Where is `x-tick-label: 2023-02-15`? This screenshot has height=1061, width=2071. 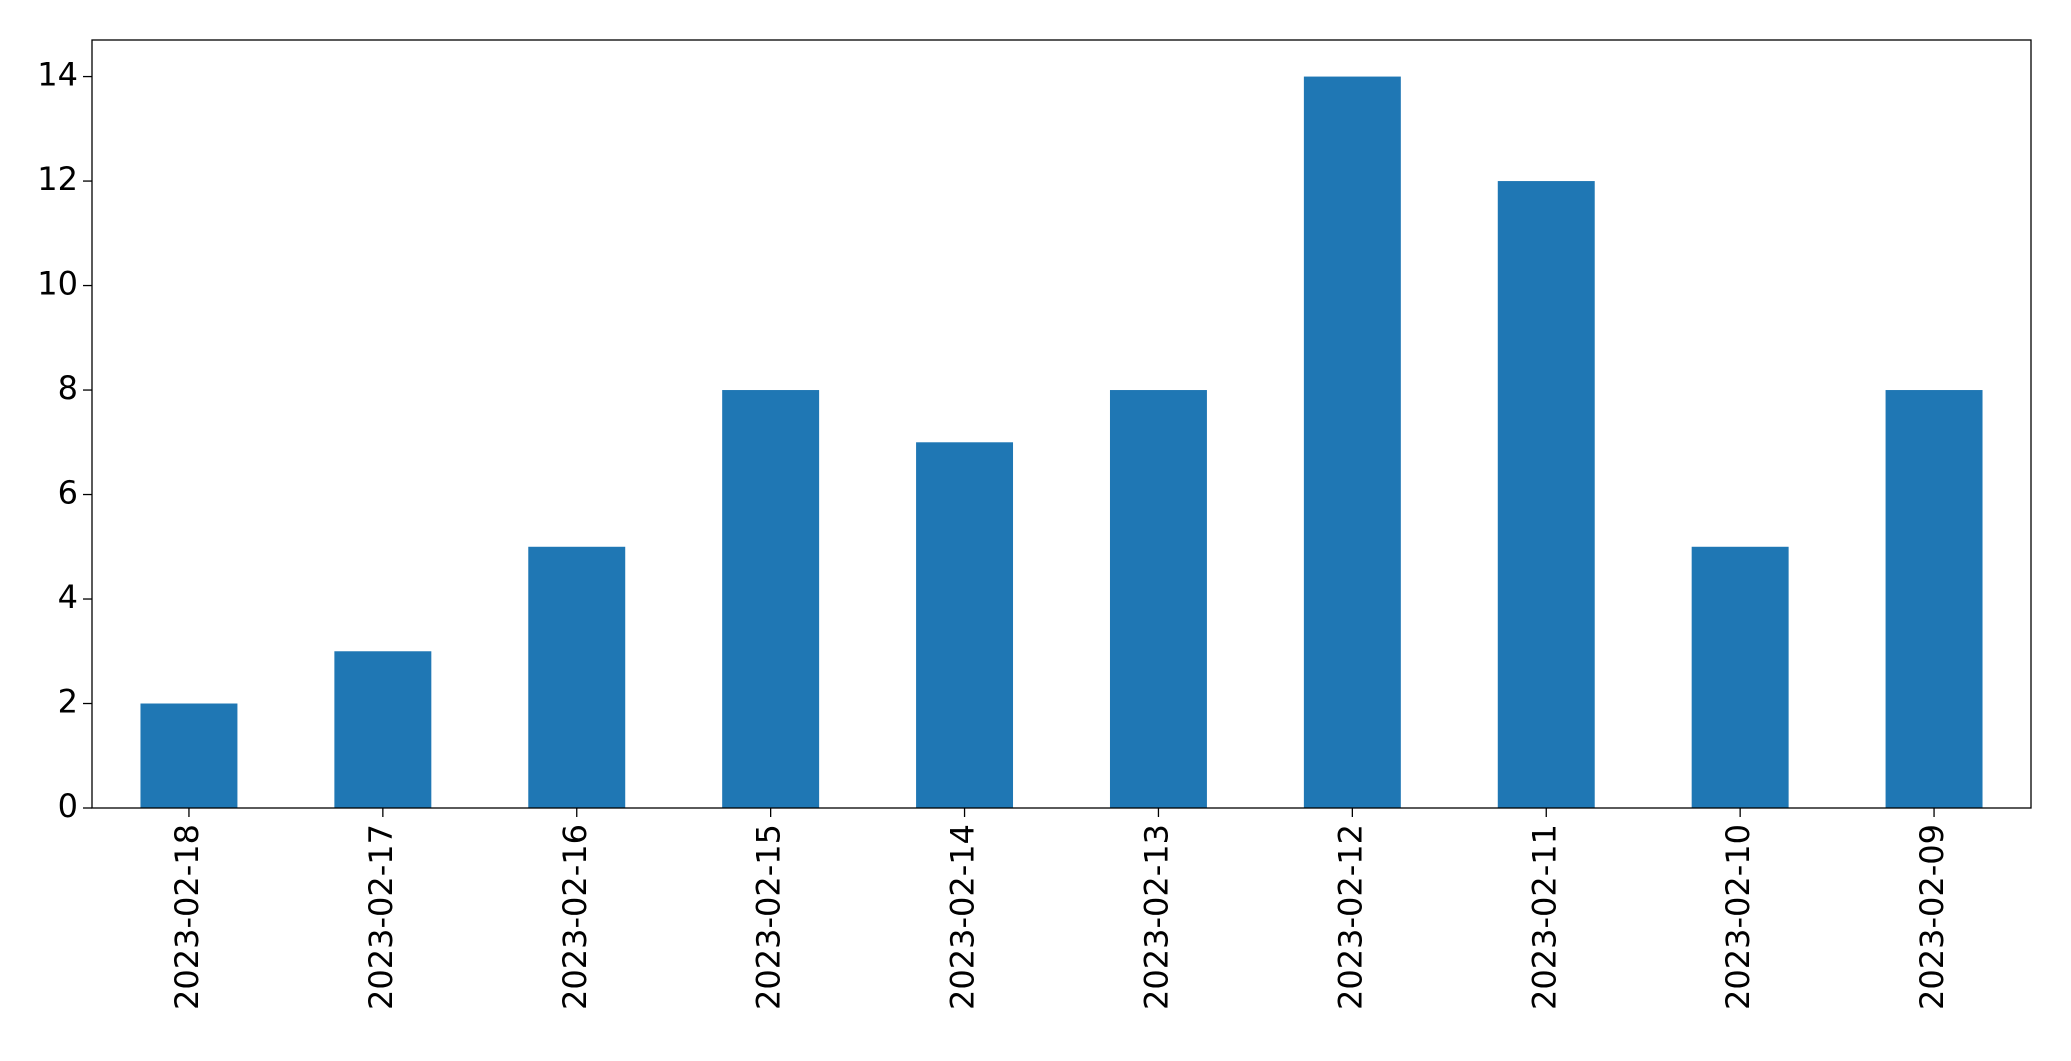 x-tick-label: 2023-02-15 is located at coordinates (769, 917).